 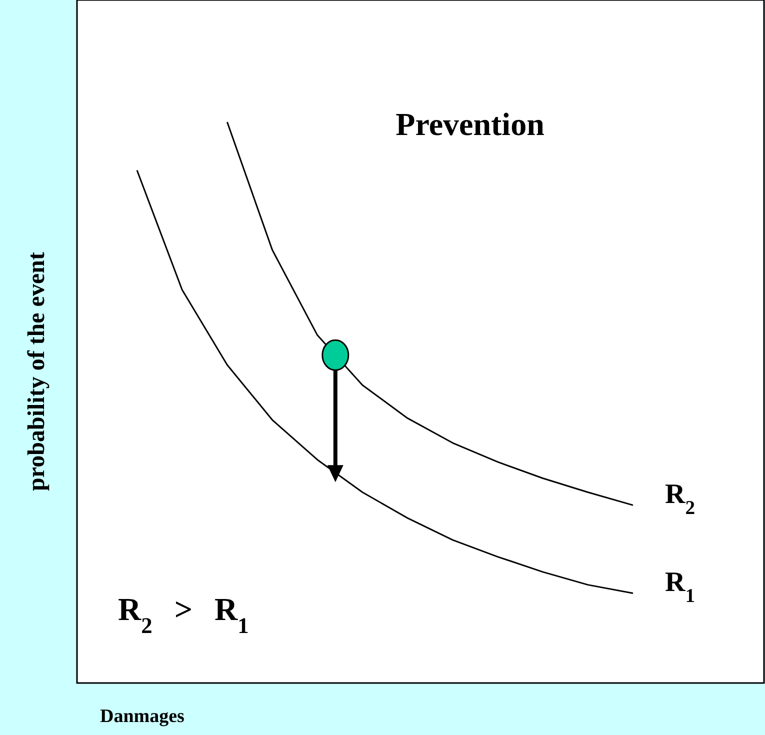 What do you see at coordinates (680, 587) in the screenshot?
I see `series-label: R$_{1}$` at bounding box center [680, 587].